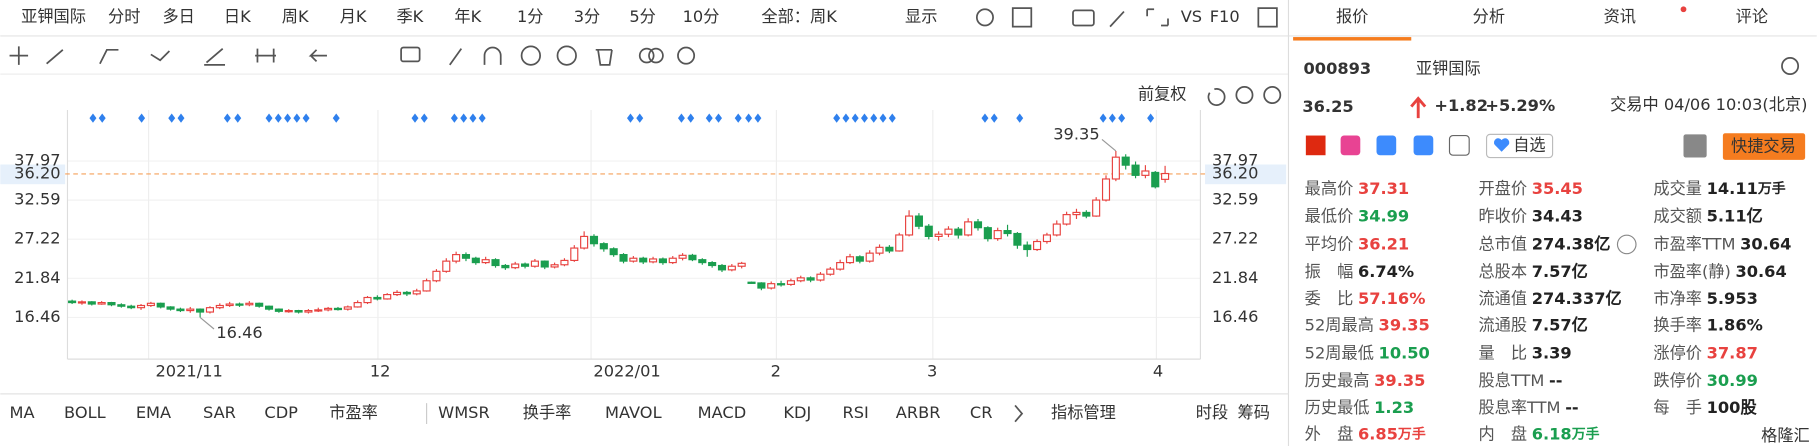 This screenshot has width=1817, height=446. I want to click on indicator-tab: 市盈率, so click(353, 412).